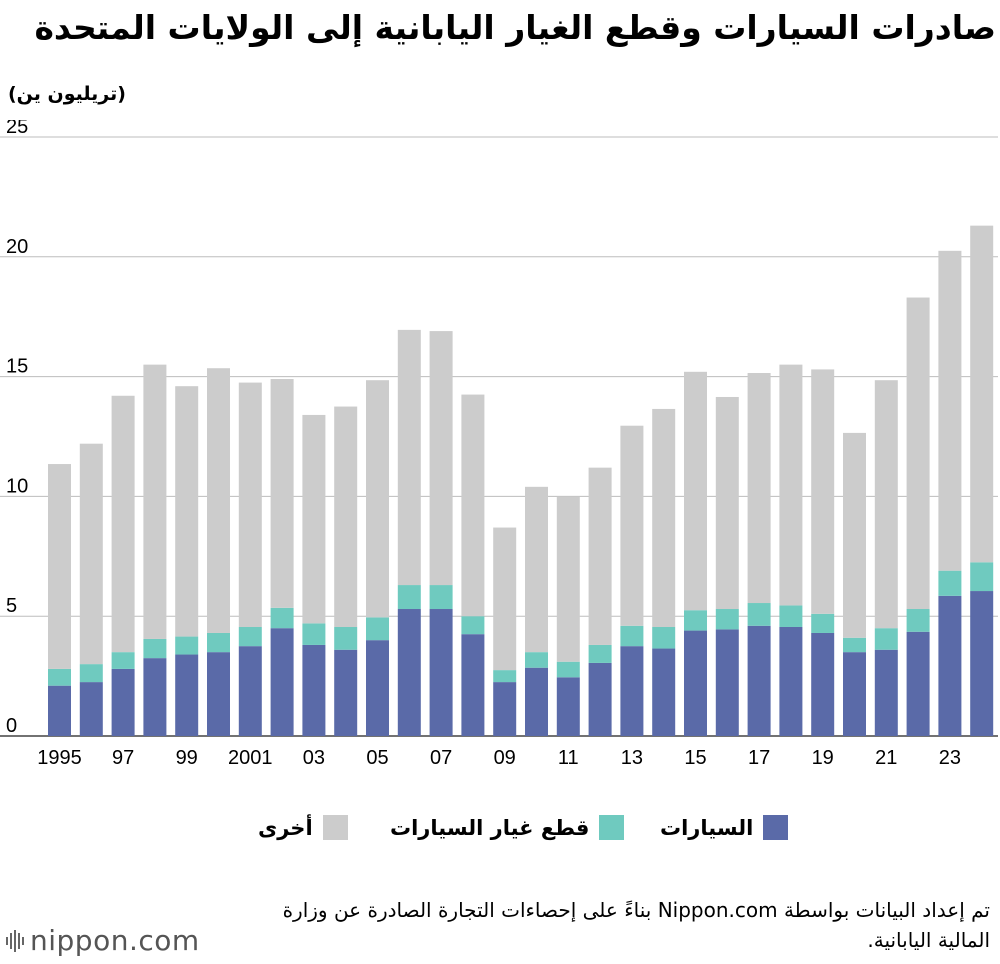  I want to click on bar-segment-parts-2017, so click(759, 614).